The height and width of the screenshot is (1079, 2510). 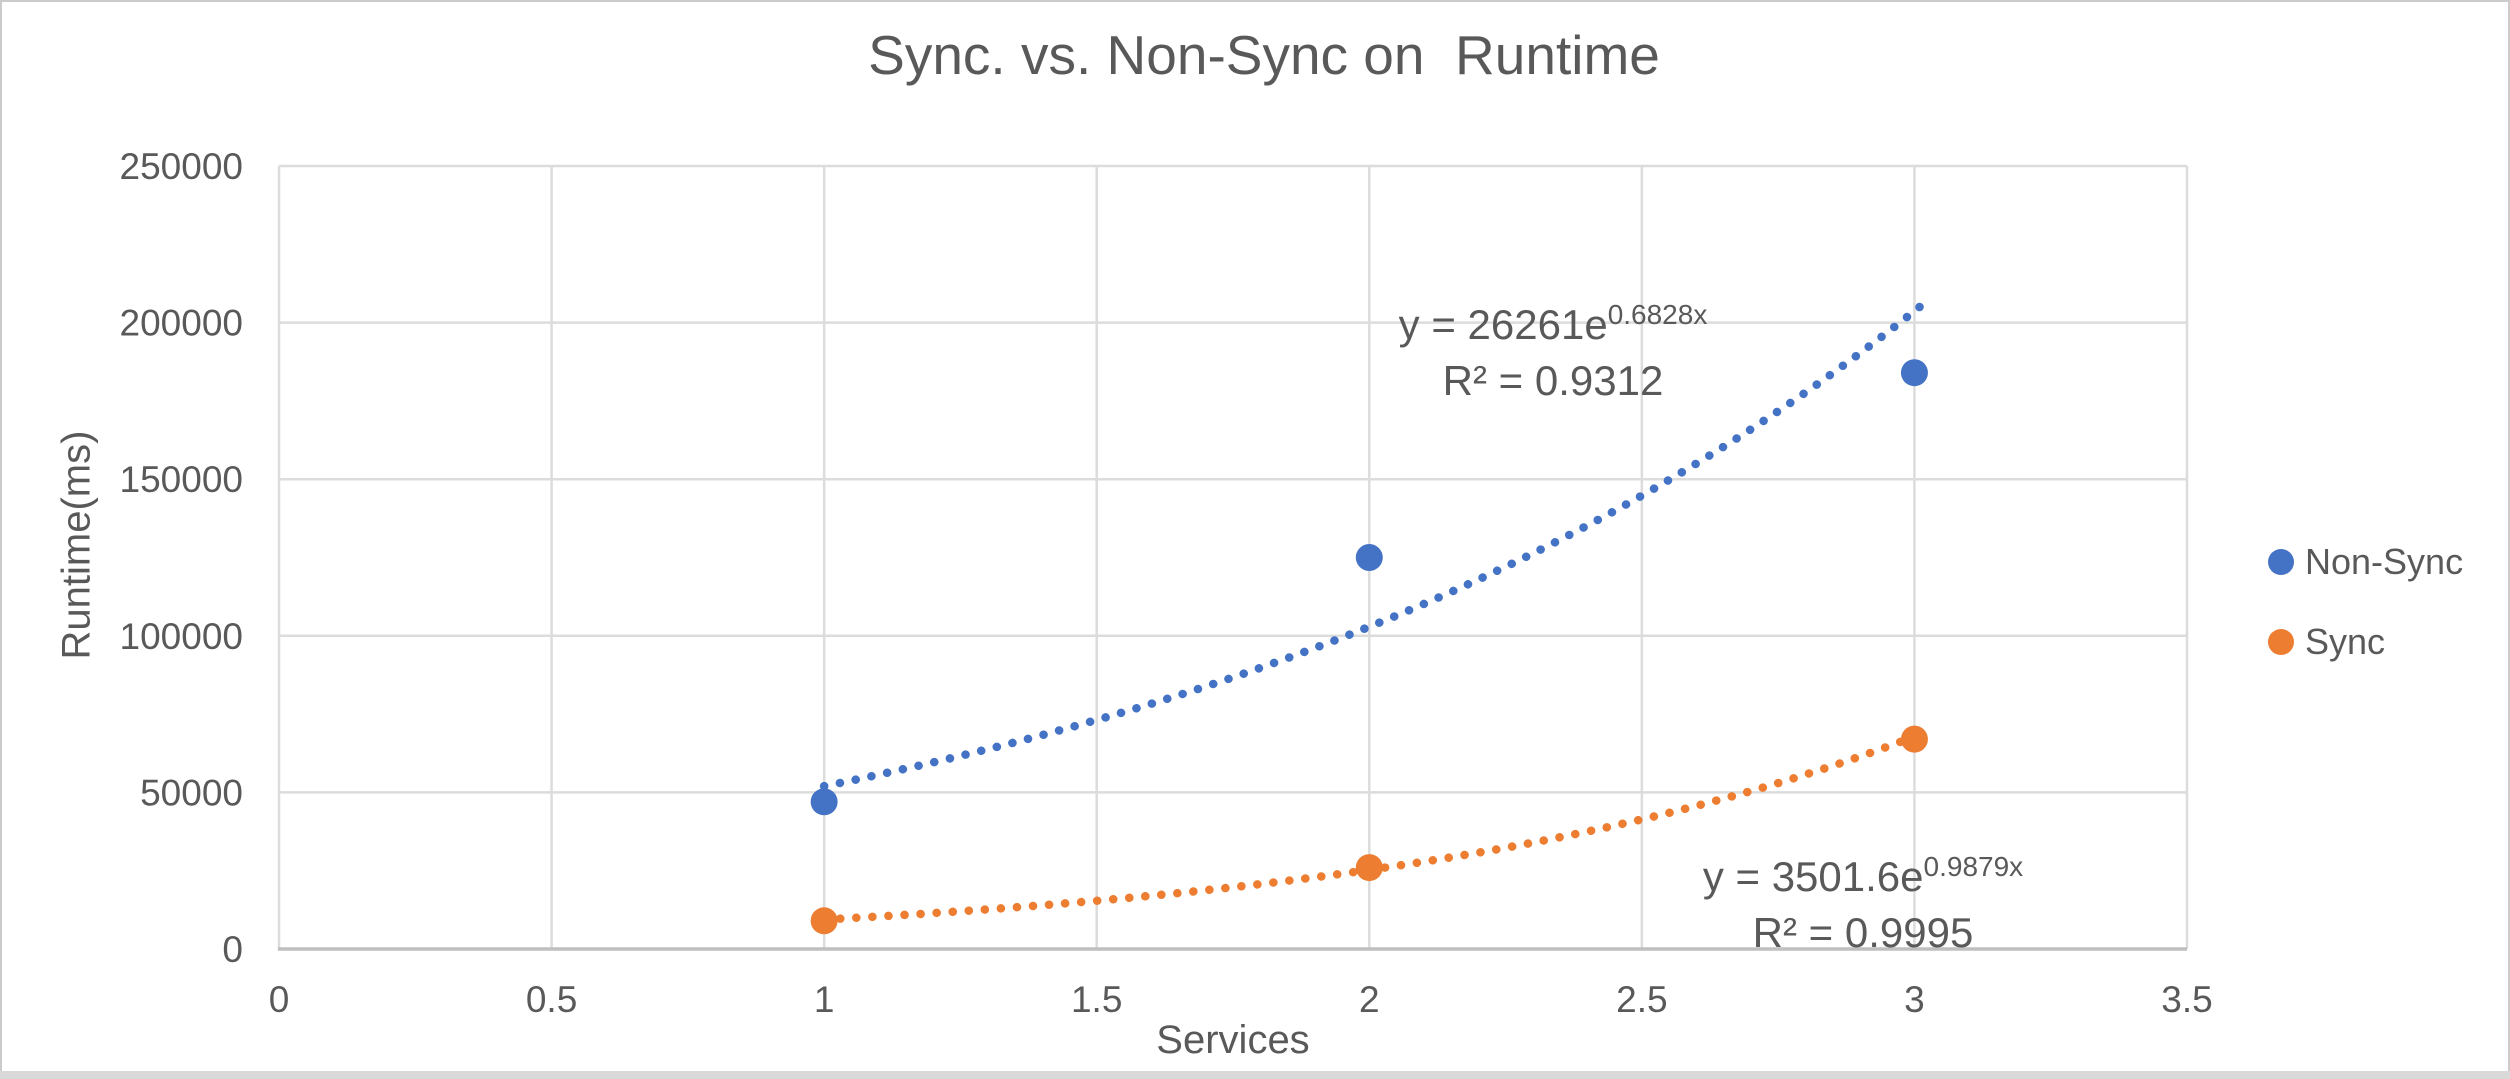 I want to click on legend-item-sync: Sync, so click(x=2365, y=642).